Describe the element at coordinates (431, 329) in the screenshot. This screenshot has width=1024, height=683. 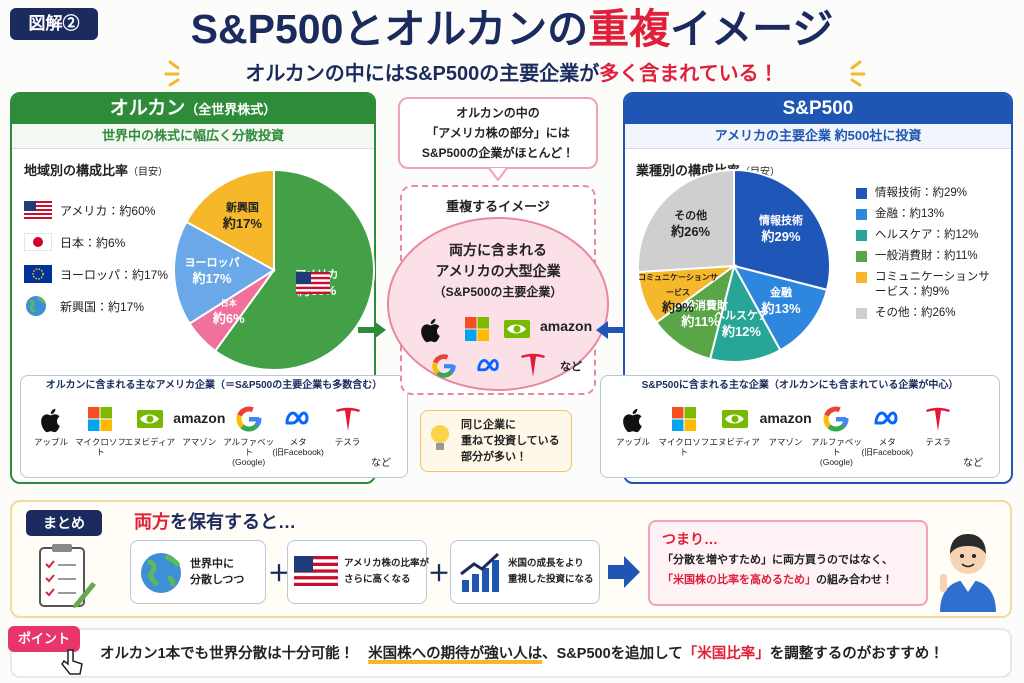
I see `logo-apple` at that location.